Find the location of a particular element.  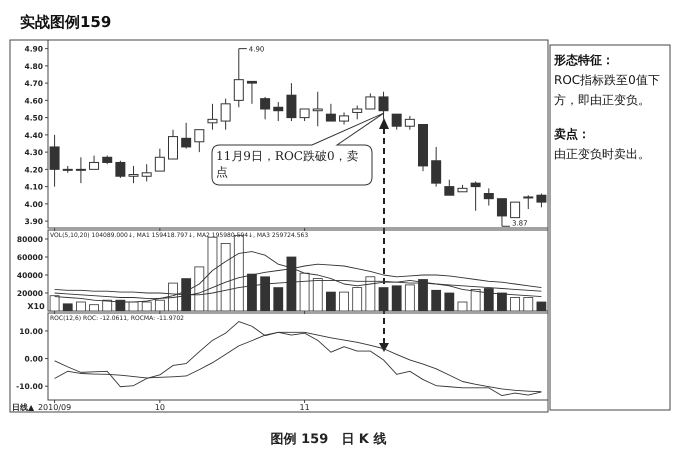

text: X10 is located at coordinates (36, 306).